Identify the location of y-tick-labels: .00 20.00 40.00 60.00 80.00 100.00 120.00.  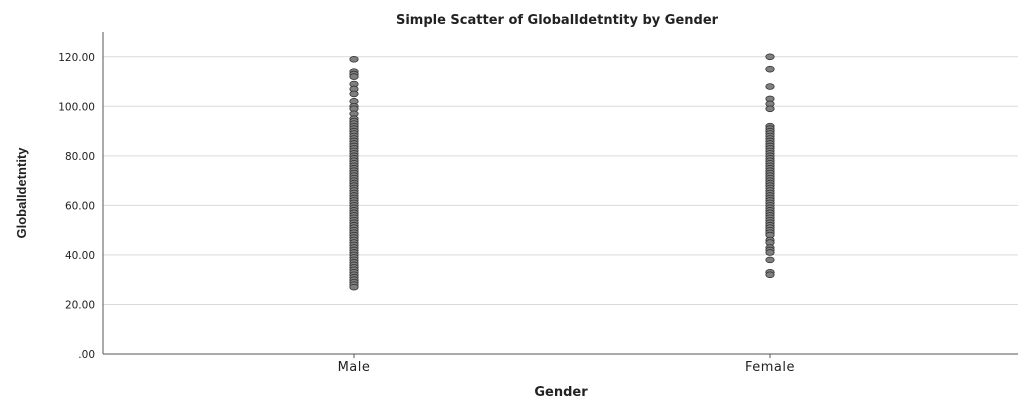
(76, 206).